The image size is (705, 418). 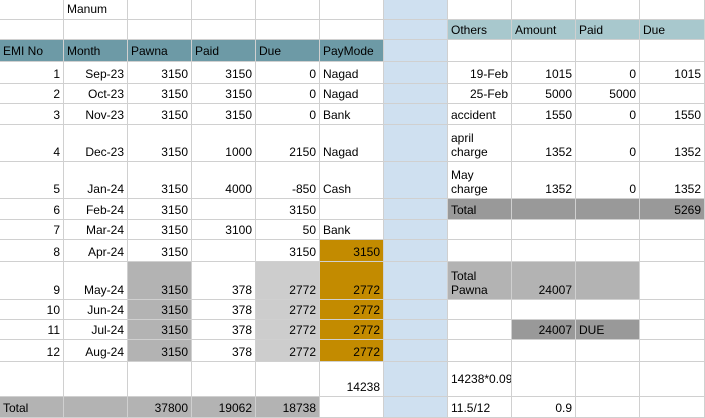 I want to click on paid-cell: 378, so click(x=224, y=310).